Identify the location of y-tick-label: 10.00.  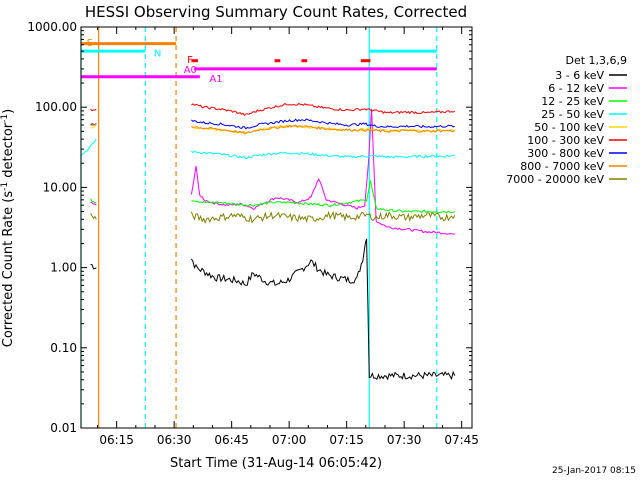
(60, 187).